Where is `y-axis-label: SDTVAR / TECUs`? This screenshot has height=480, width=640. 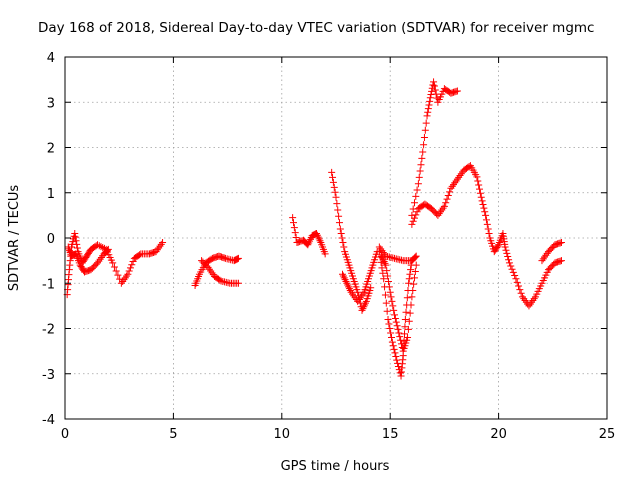 y-axis-label: SDTVAR / TECUs is located at coordinates (14, 238).